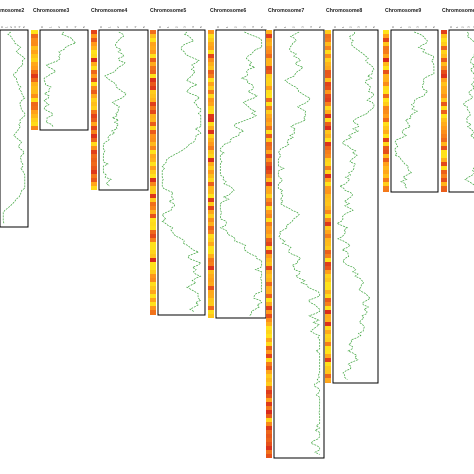  What do you see at coordinates (227, 27) in the screenshot?
I see `tick-label: 1` at bounding box center [227, 27].